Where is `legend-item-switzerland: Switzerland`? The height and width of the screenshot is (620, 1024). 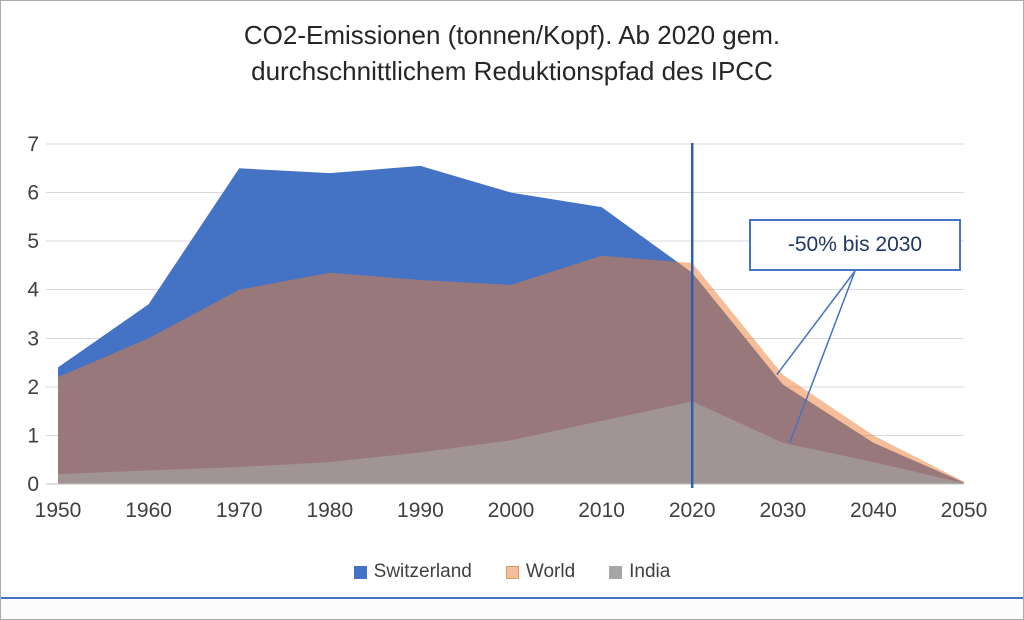
legend-item-switzerland: Switzerland is located at coordinates (412, 572).